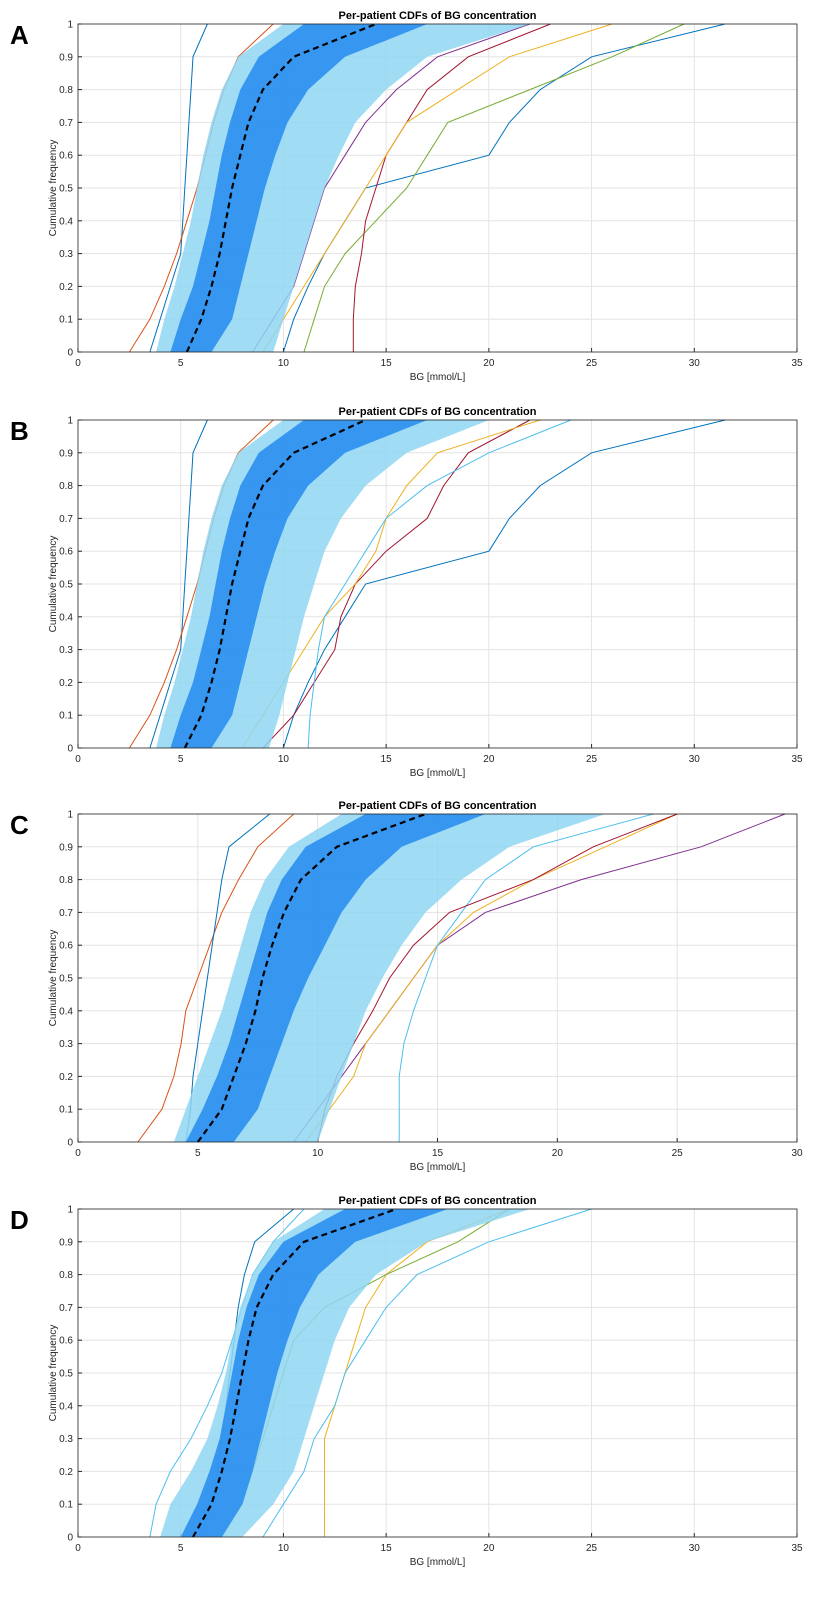 This screenshot has width=820, height=1607. I want to click on panel-label: A, so click(19, 35).